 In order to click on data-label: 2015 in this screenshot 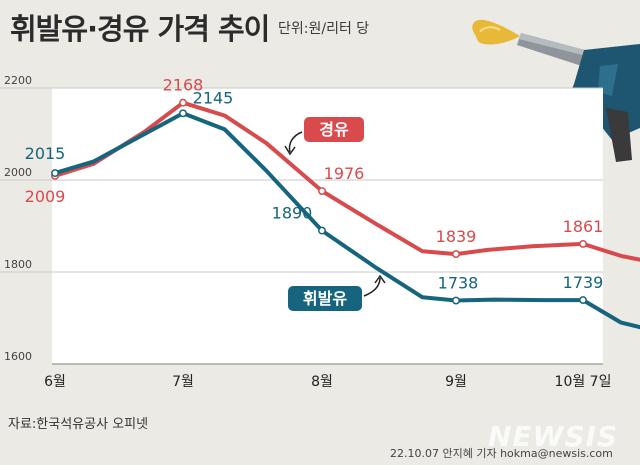, I will do `click(45, 153)`.